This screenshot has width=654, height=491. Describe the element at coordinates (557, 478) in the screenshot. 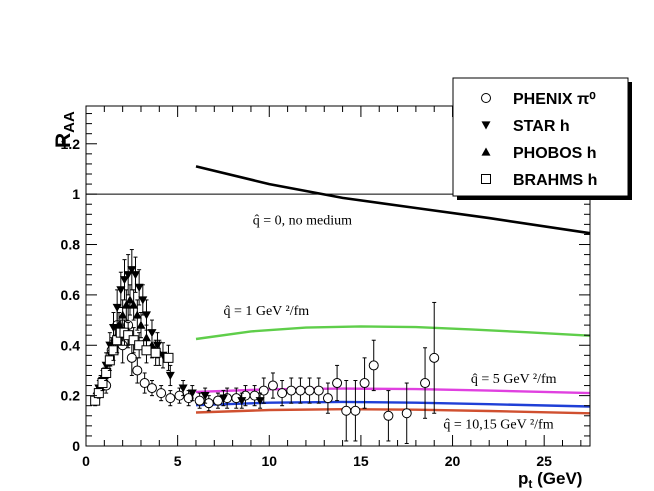

I see `x-axis-title-rest: (GeV)` at that location.